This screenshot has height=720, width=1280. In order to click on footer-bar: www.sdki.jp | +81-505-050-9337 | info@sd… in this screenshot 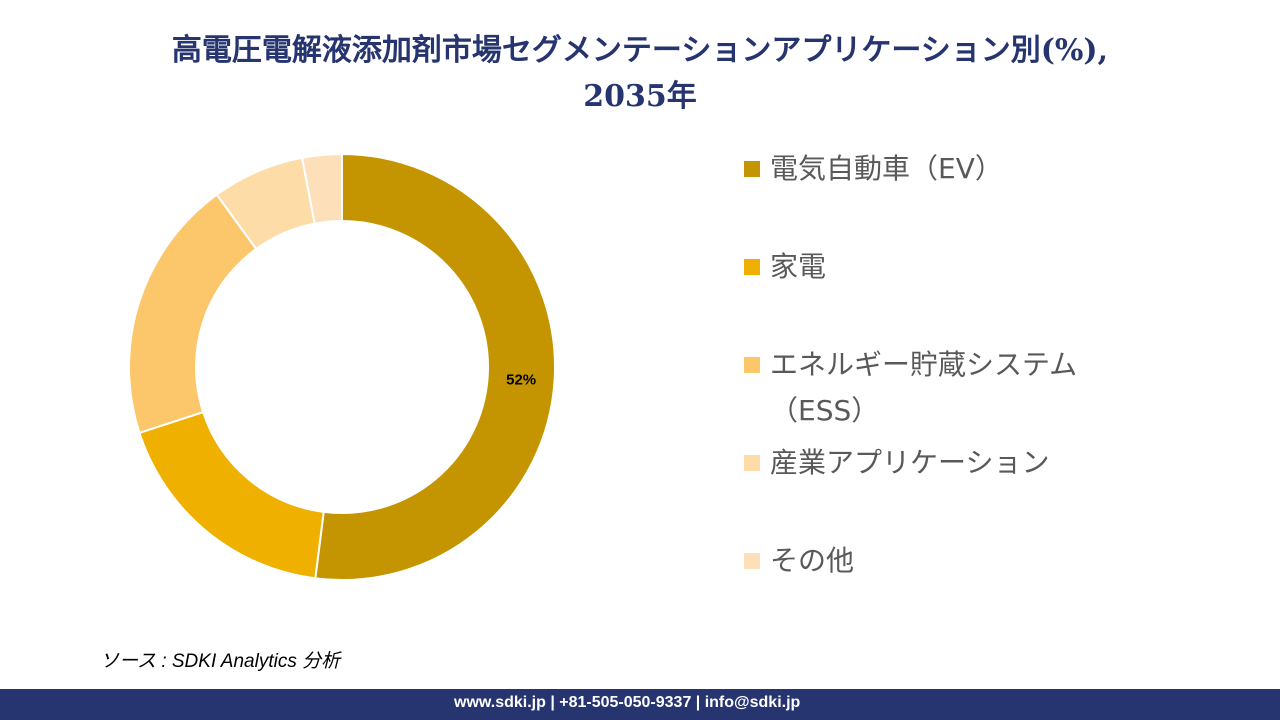, I will do `click(640, 704)`.